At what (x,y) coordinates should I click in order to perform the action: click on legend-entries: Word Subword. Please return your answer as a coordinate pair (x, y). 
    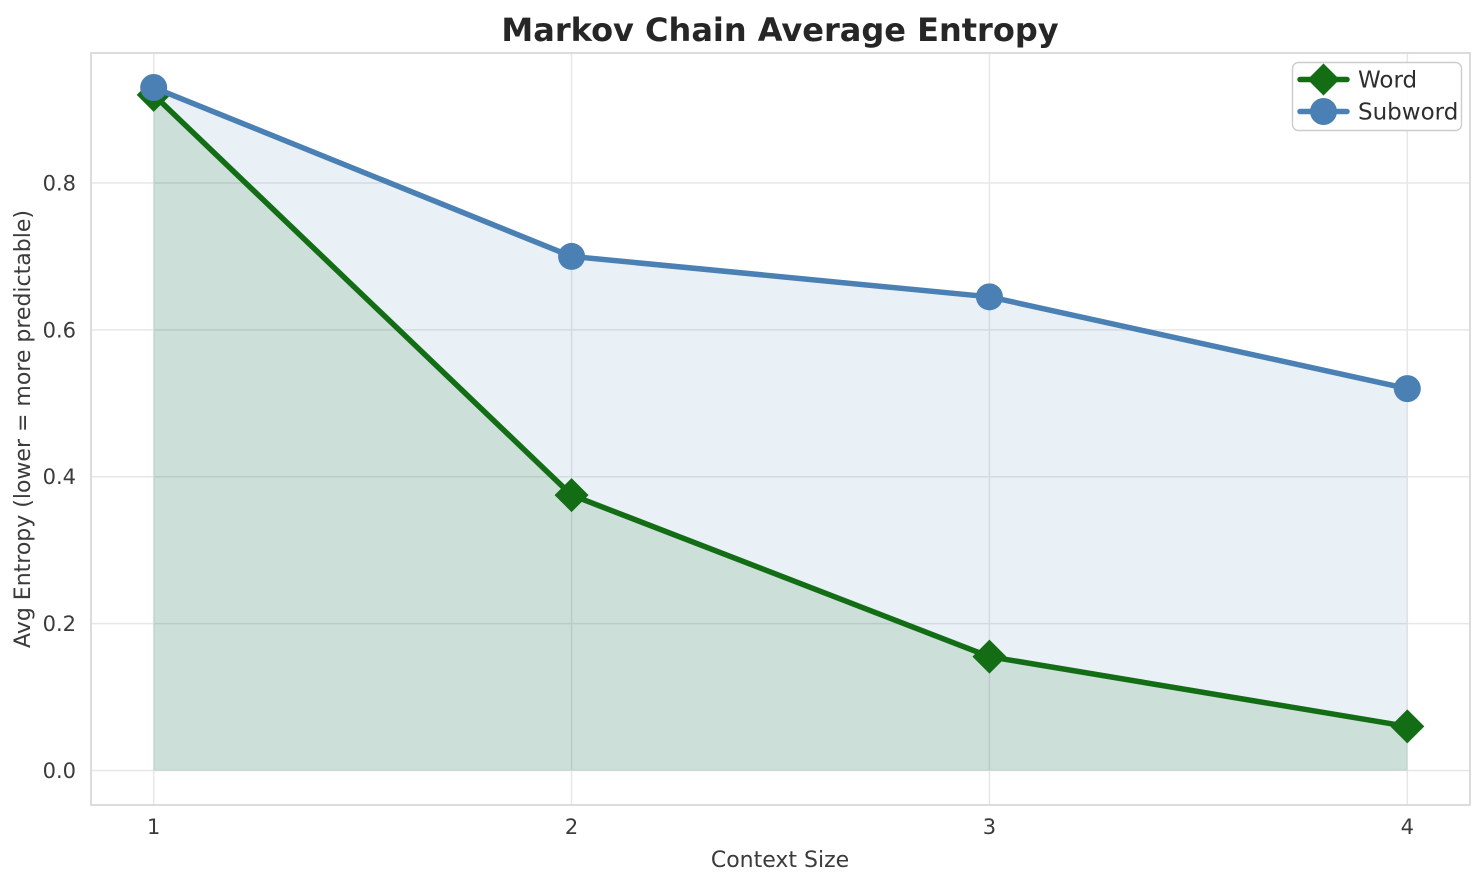
    Looking at the image, I should click on (1377, 94).